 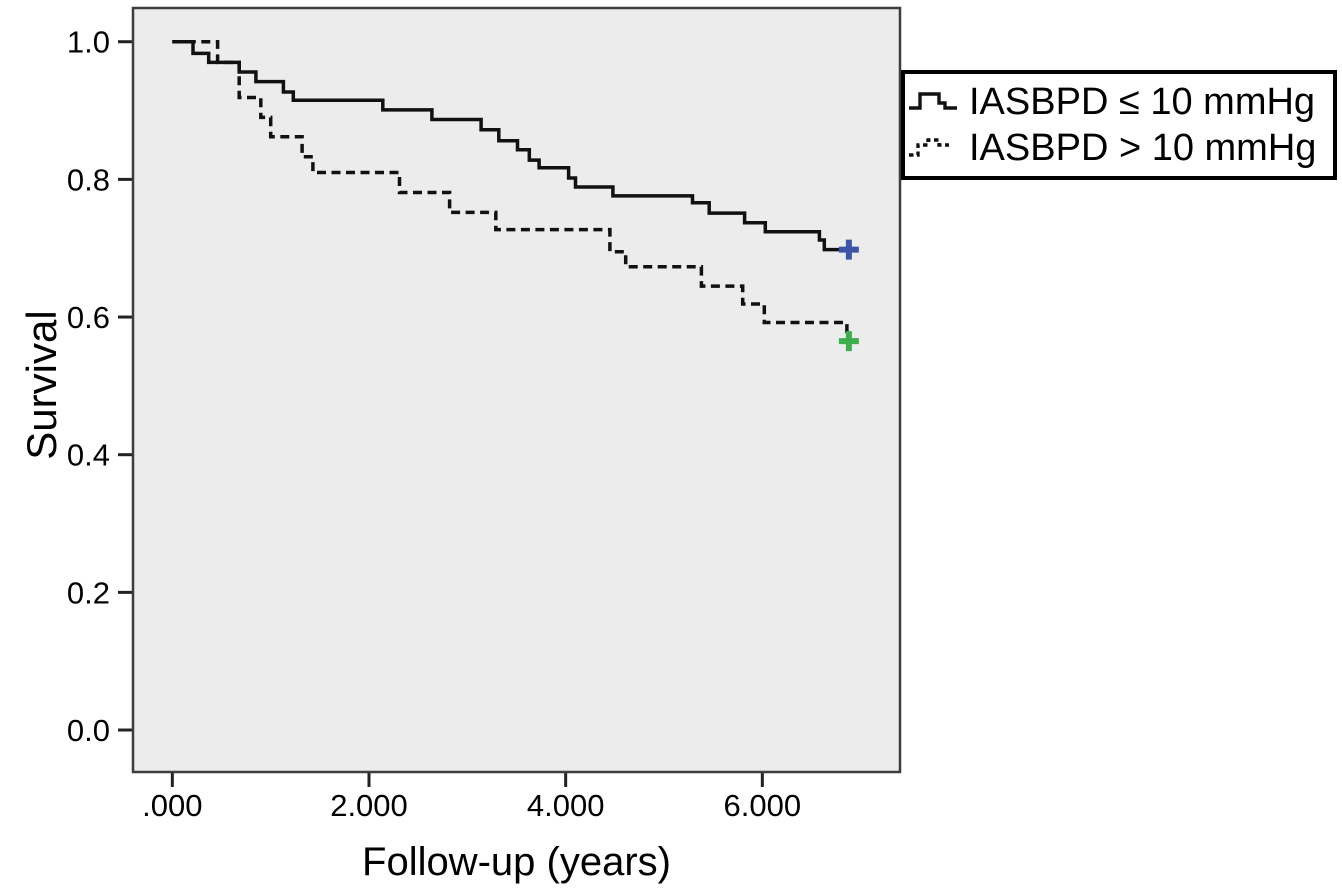 What do you see at coordinates (369, 805) in the screenshot?
I see `x-tick-label: 2.000` at bounding box center [369, 805].